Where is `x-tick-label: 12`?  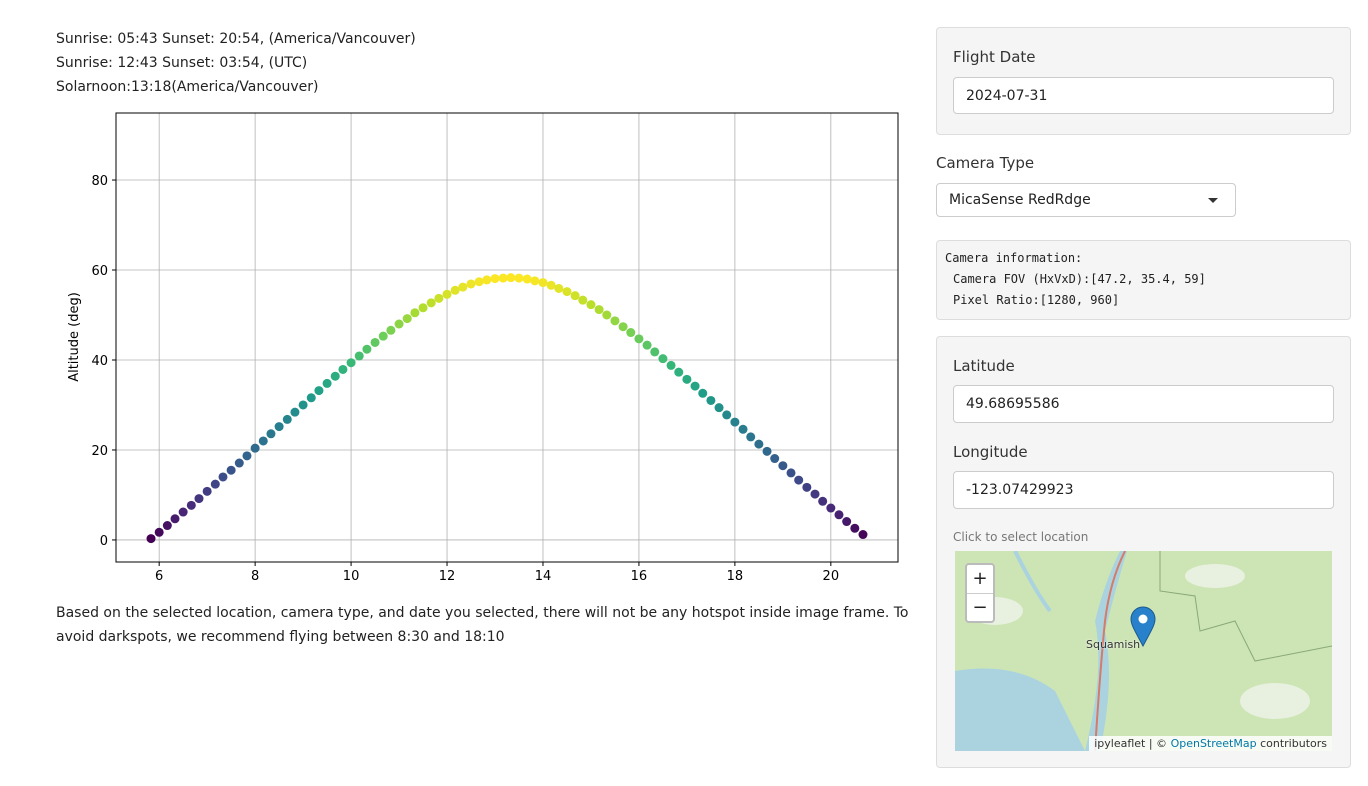 x-tick-label: 12 is located at coordinates (447, 576).